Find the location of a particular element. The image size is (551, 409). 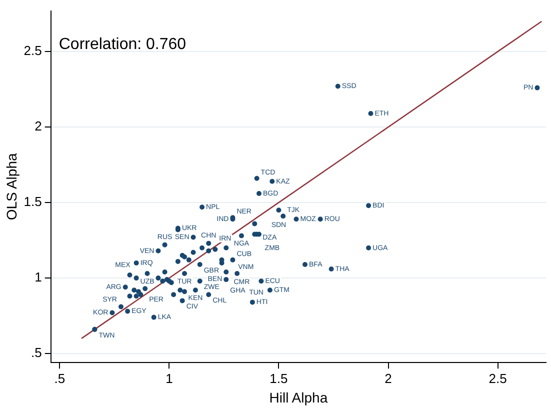

x-axis-title: Hill Alpha is located at coordinates (298, 397).